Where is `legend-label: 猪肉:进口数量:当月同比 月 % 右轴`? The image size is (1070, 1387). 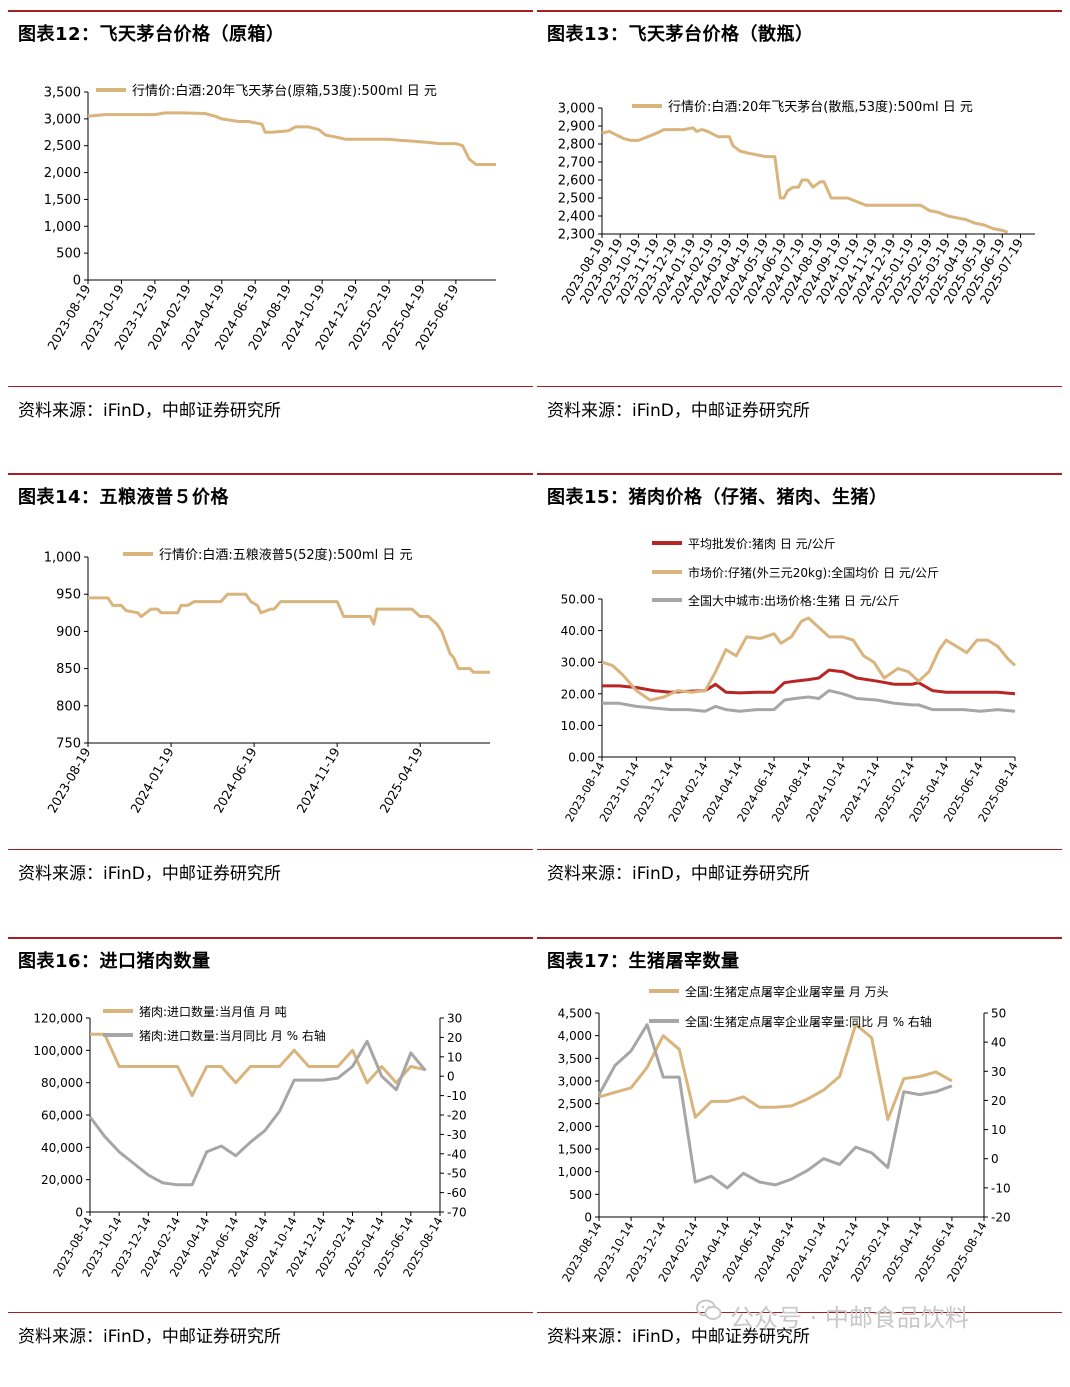
legend-label: 猪肉:进口数量:当月同比 月 % 右轴 is located at coordinates (232, 1035).